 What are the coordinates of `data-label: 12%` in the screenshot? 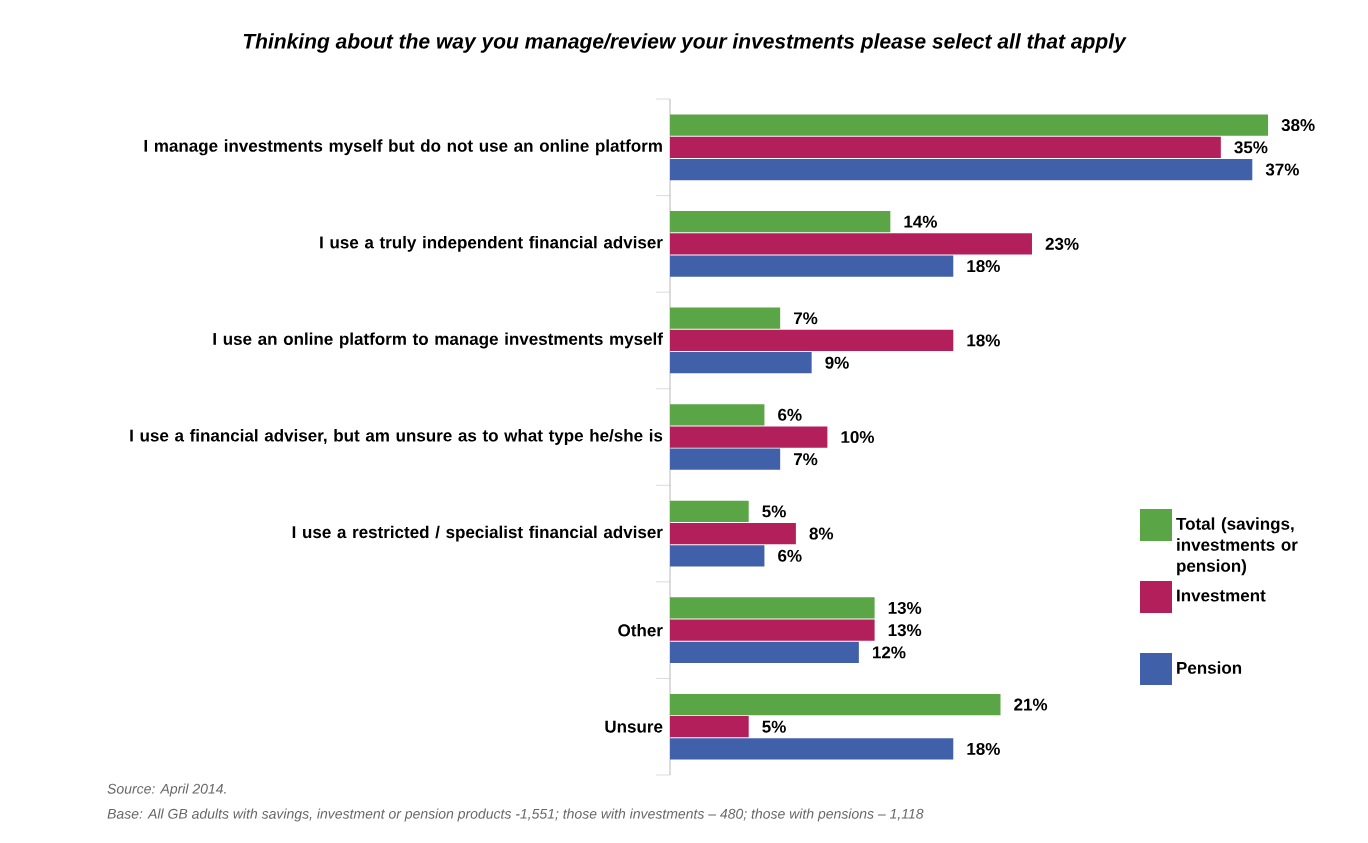 It's located at (889, 652).